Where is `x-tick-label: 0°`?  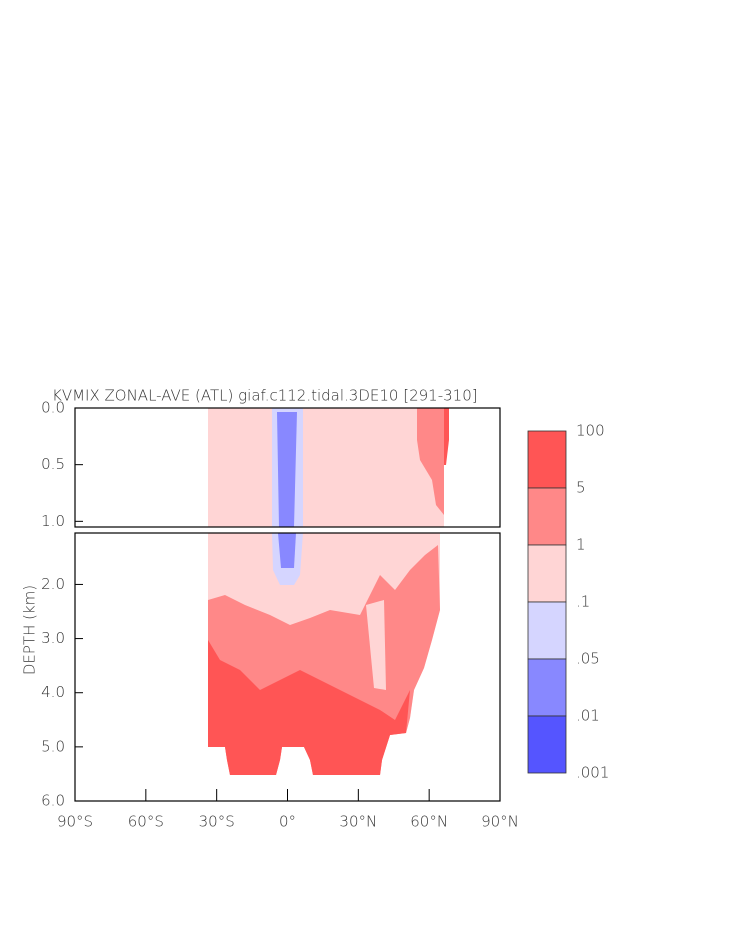 x-tick-label: 0° is located at coordinates (287, 822).